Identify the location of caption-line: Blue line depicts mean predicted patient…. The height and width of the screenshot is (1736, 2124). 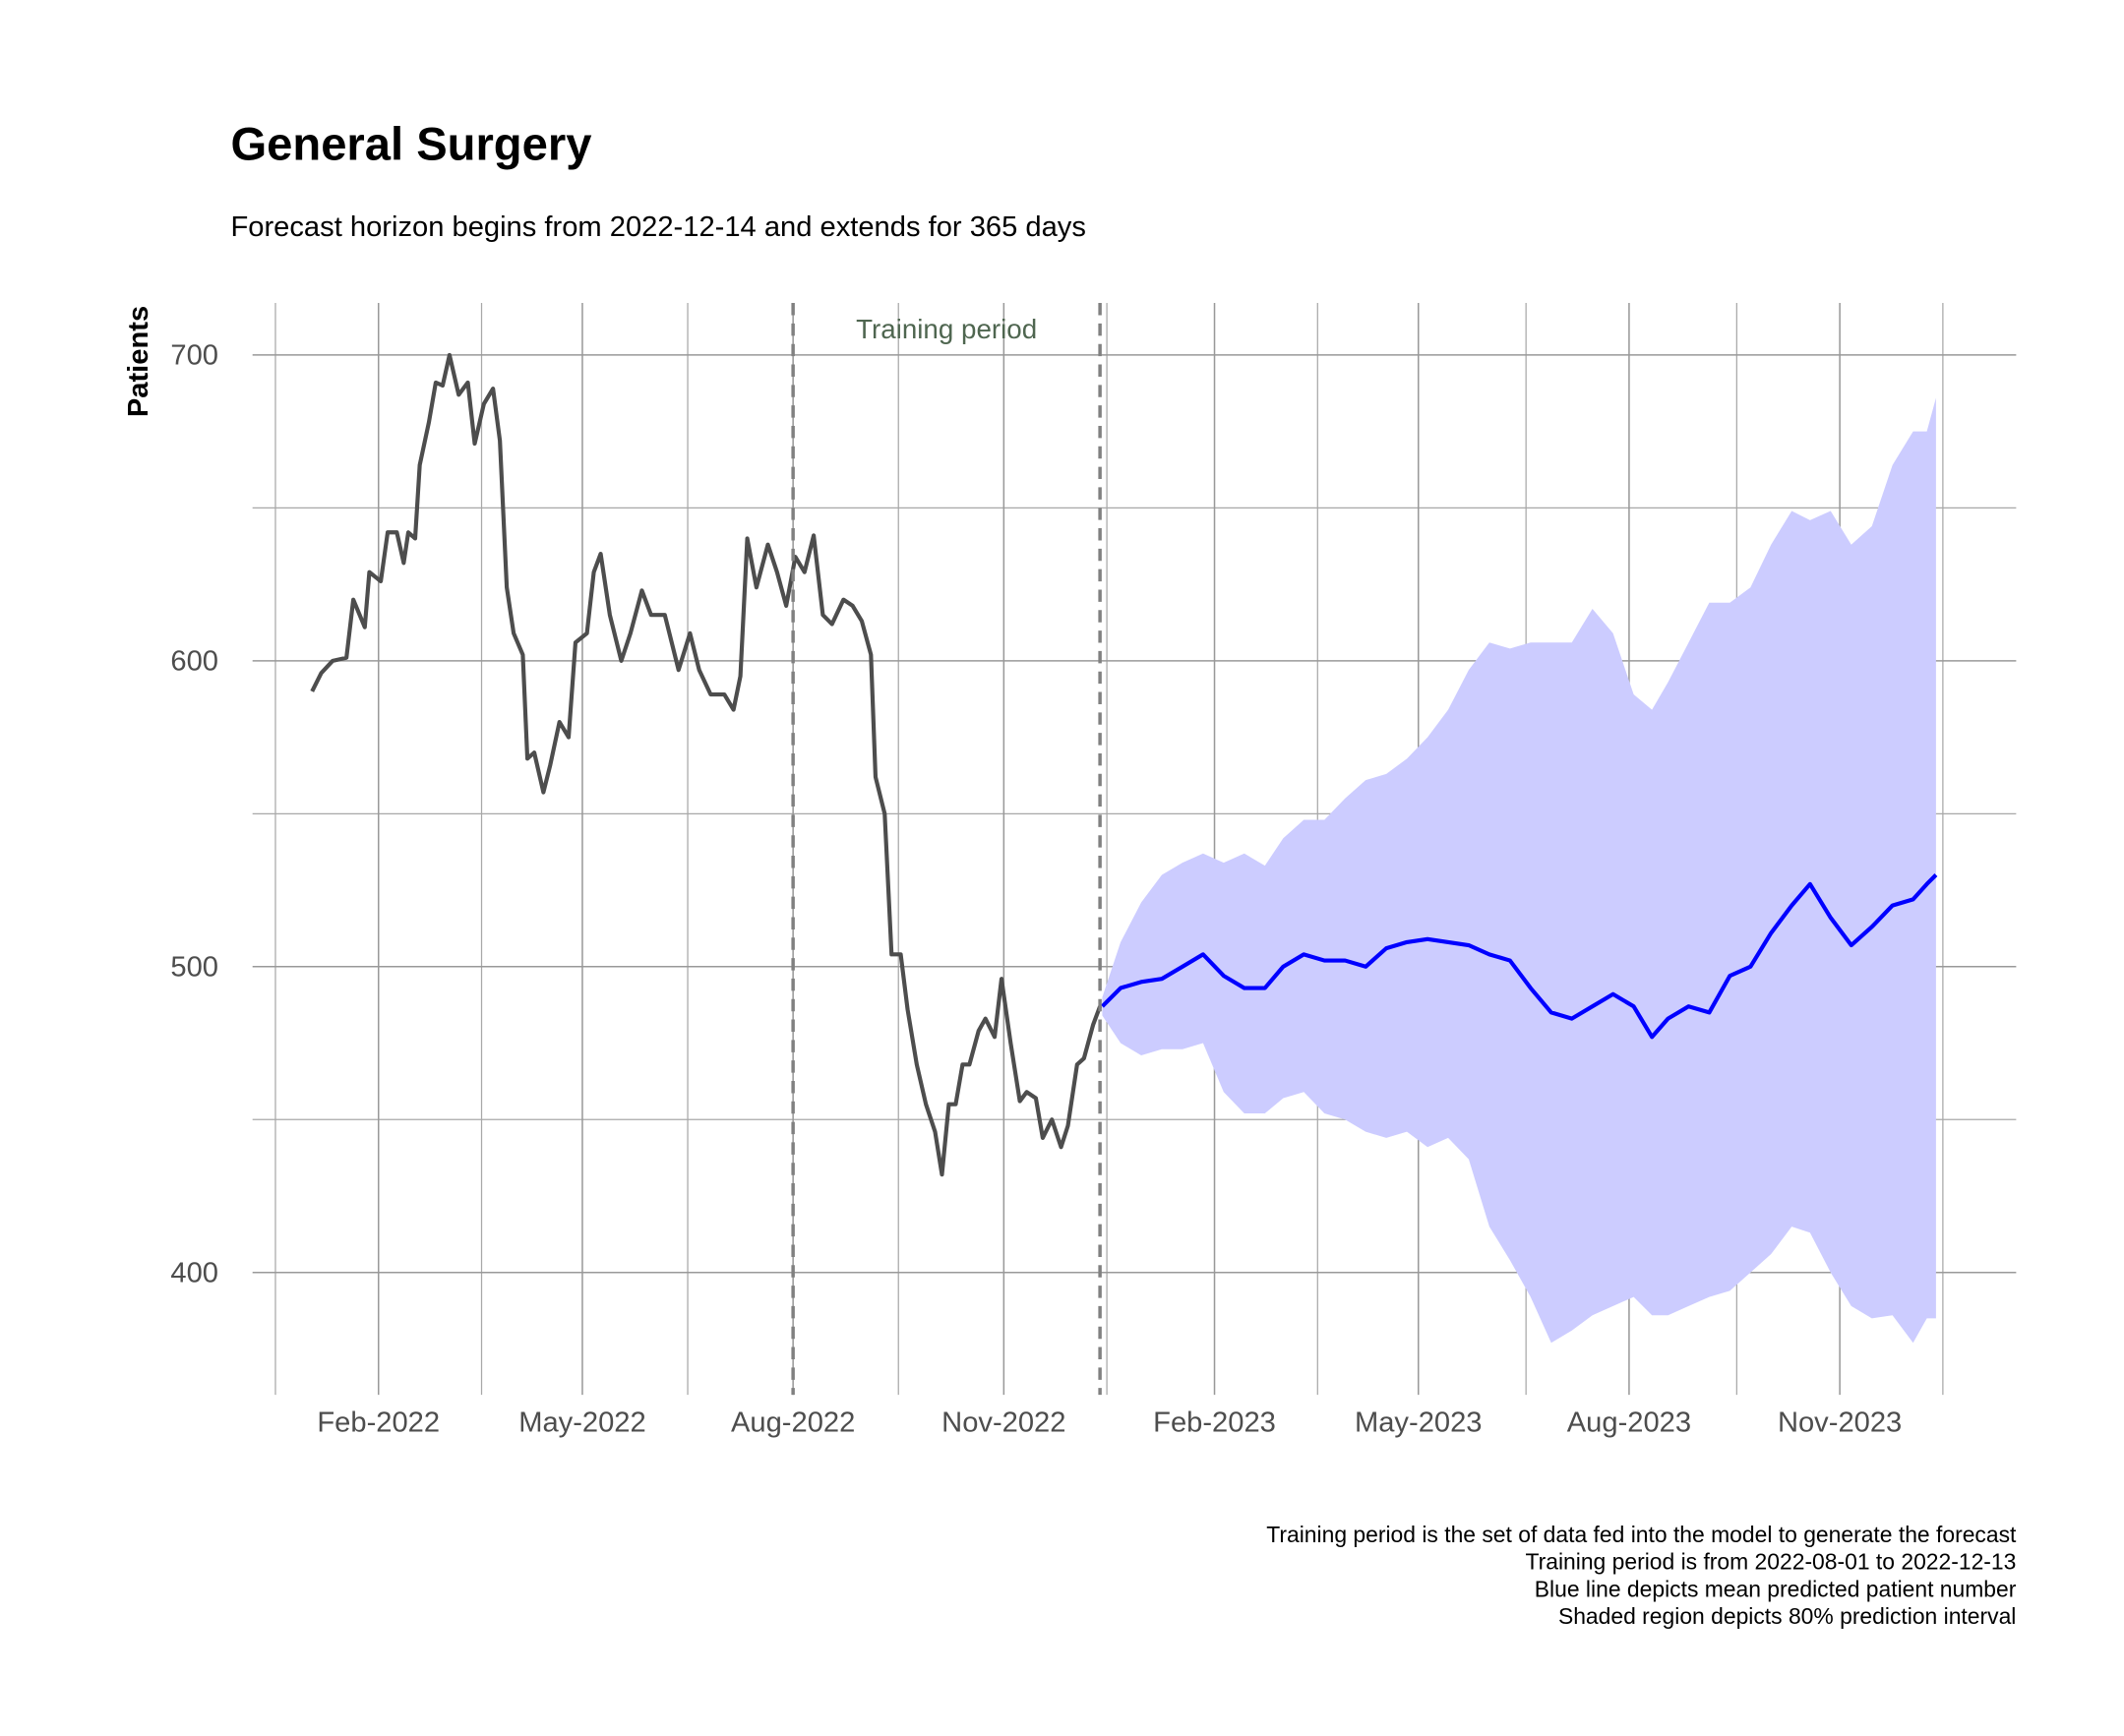
(1776, 1588).